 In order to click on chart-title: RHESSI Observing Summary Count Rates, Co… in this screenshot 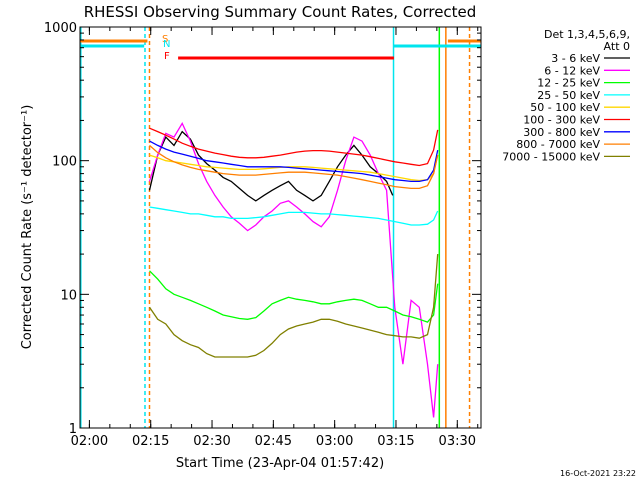, I will do `click(280, 12)`.